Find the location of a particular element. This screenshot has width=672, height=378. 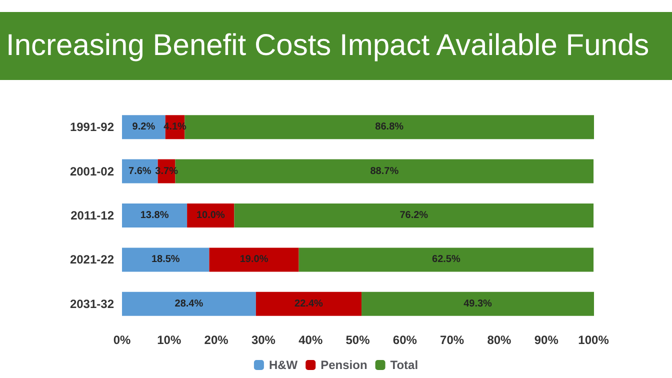

y-tick-label: 2021-22 is located at coordinates (92, 259).